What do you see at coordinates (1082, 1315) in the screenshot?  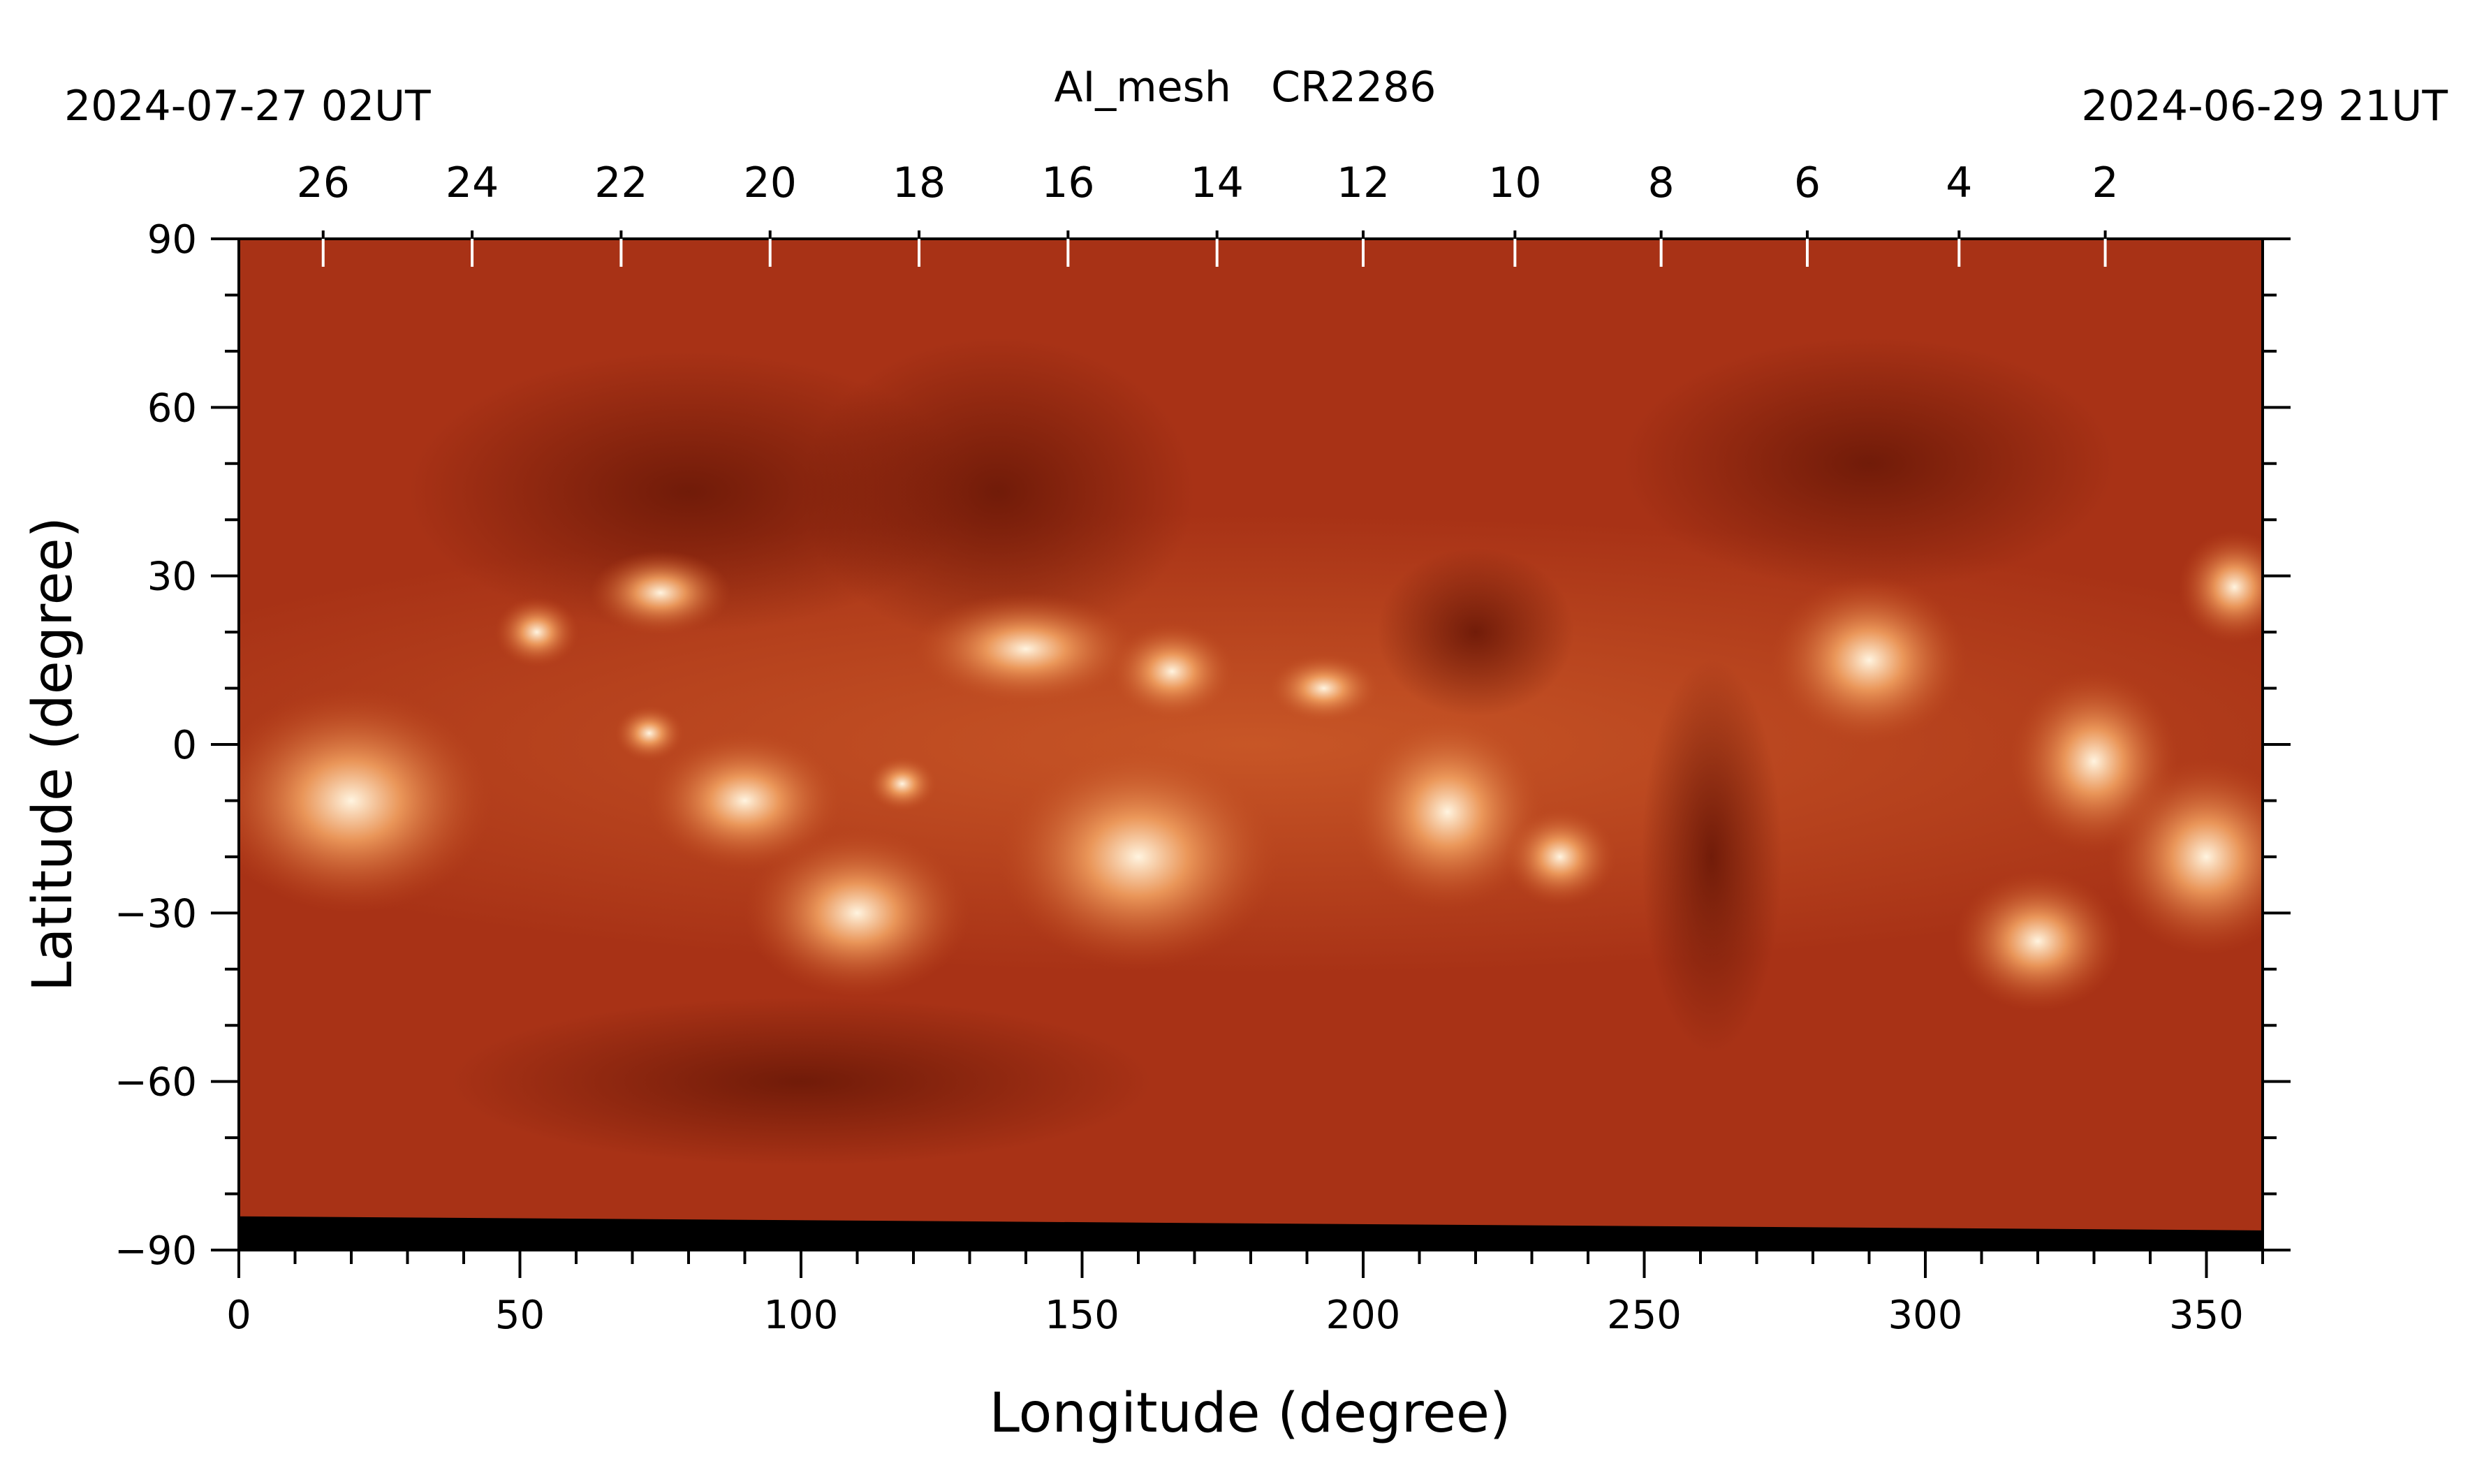 I see `x-tick-label: 150` at bounding box center [1082, 1315].